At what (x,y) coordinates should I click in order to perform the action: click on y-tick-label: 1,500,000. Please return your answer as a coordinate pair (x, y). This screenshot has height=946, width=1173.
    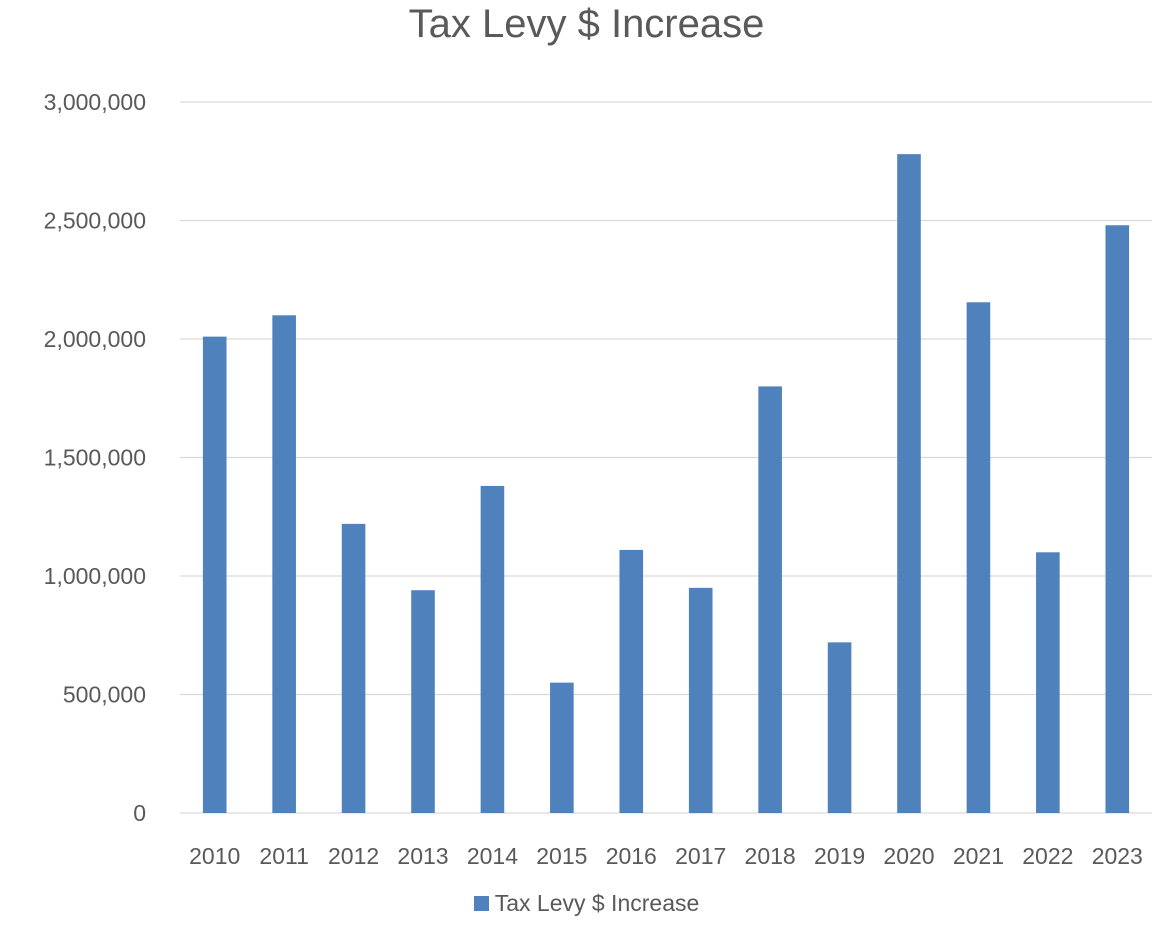
    Looking at the image, I should click on (95, 458).